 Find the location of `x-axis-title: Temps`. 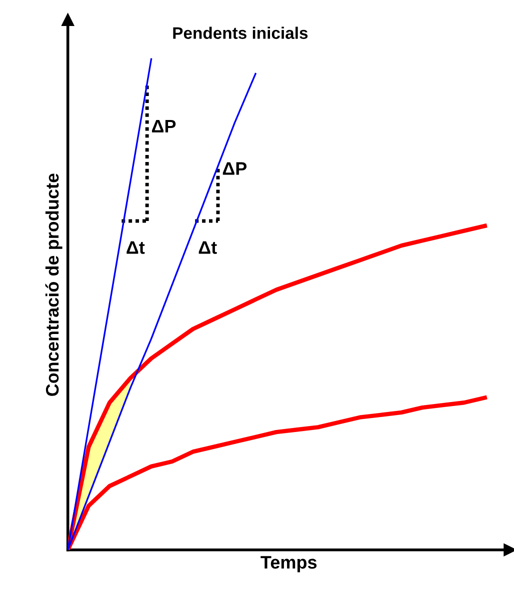

x-axis-title: Temps is located at coordinates (288, 564).